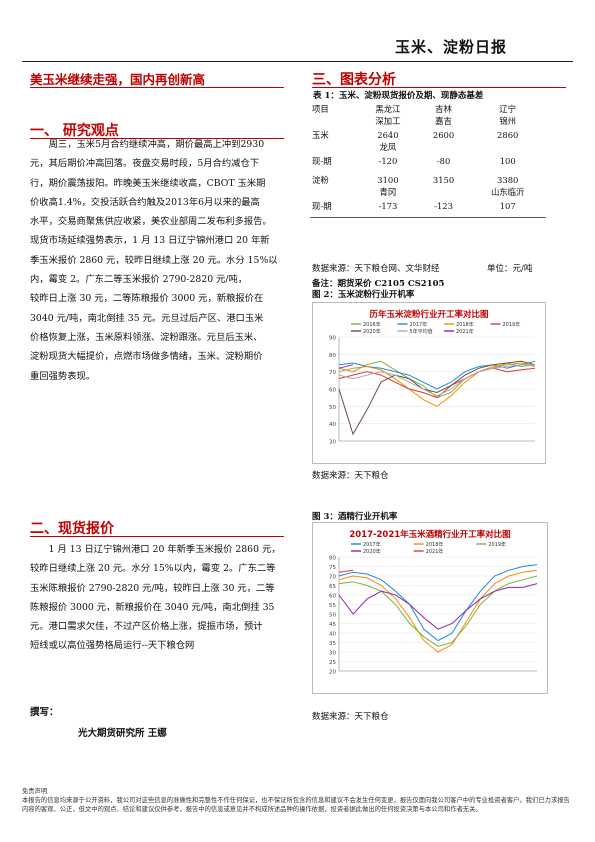  I want to click on table-cell: -123, so click(443, 208).